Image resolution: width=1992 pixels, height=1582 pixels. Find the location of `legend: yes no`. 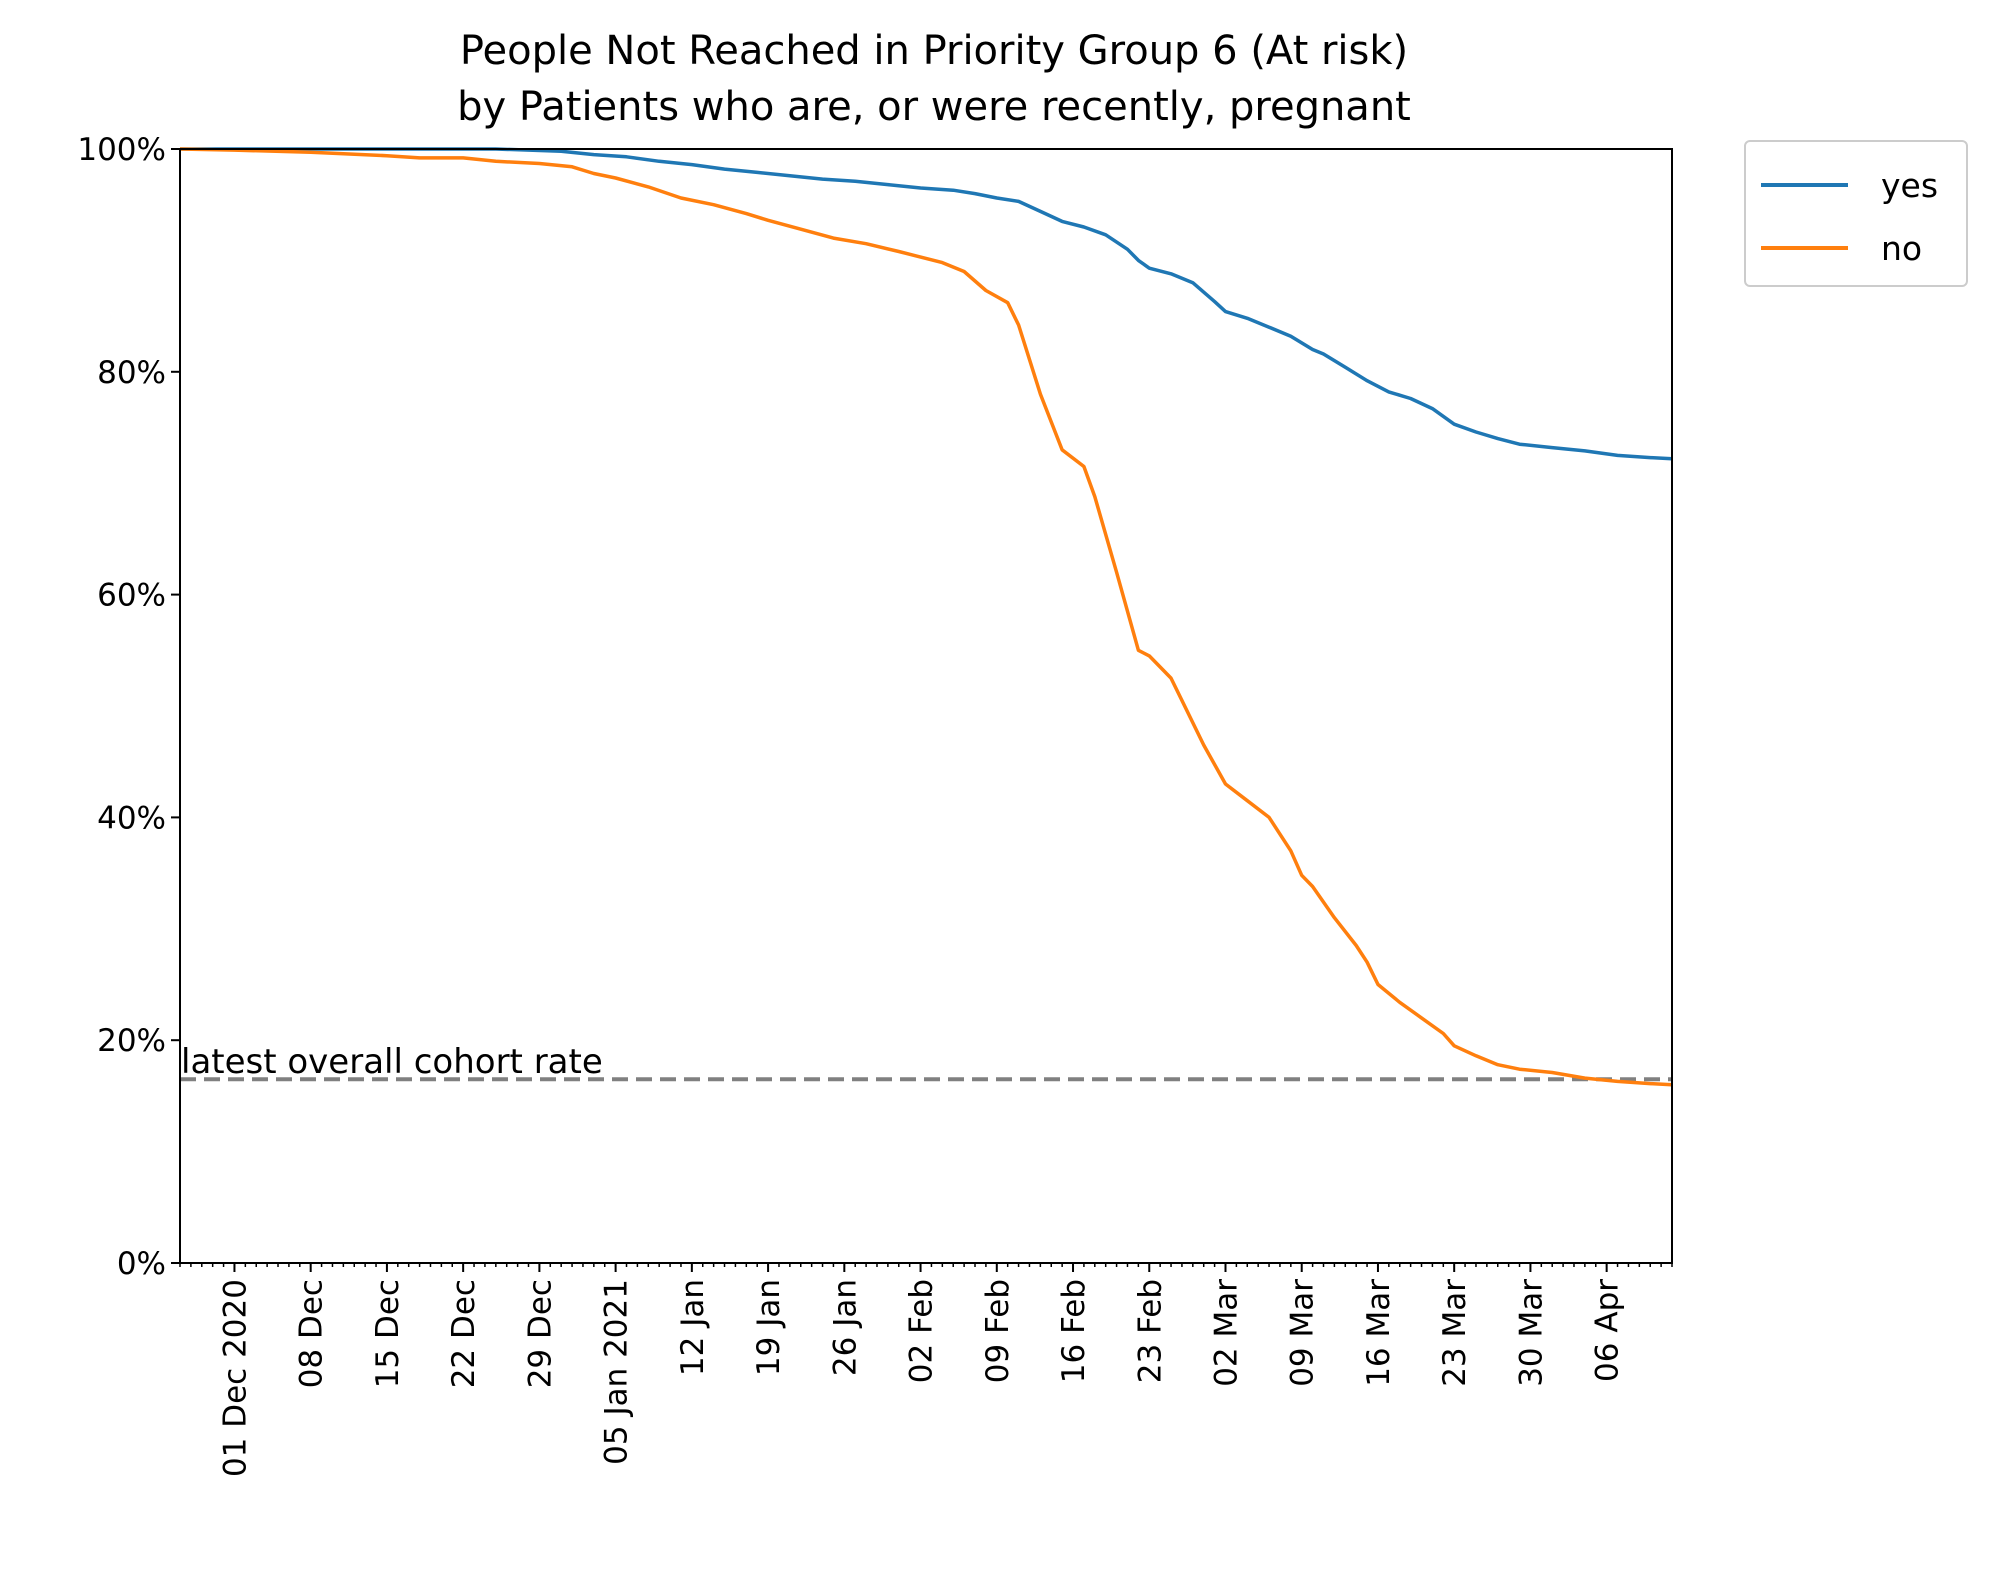

legend: yes no is located at coordinates (1856, 213).